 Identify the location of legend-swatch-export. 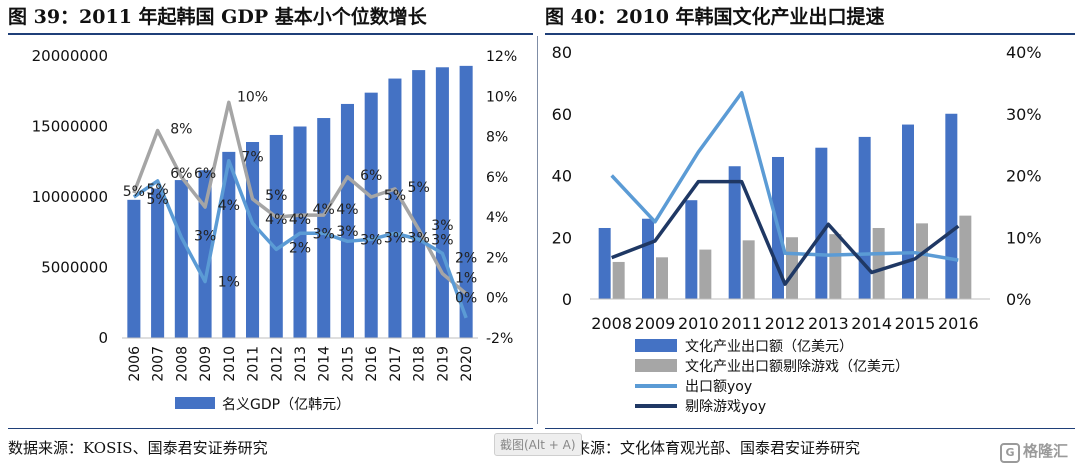
(656, 345).